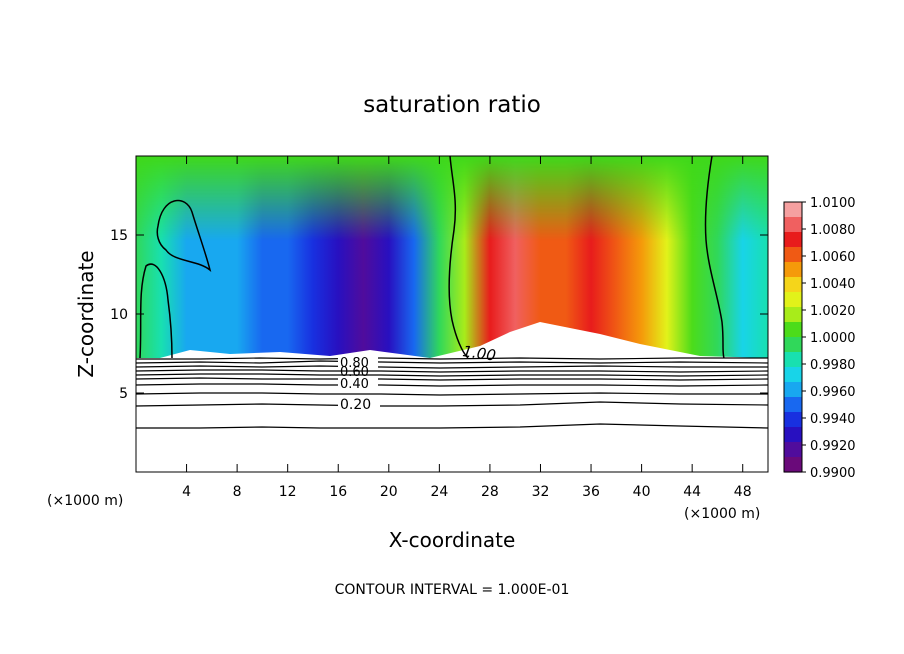 The width and height of the screenshot is (904, 654). What do you see at coordinates (833, 257) in the screenshot?
I see `colorbar-tick-label: 1.0060` at bounding box center [833, 257].